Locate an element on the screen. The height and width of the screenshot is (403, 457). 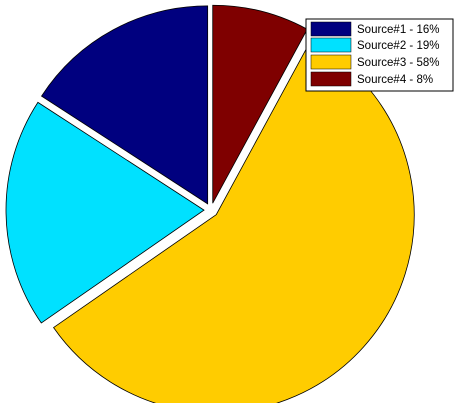
legend-entry: Source#3 - 58% is located at coordinates (374, 62).